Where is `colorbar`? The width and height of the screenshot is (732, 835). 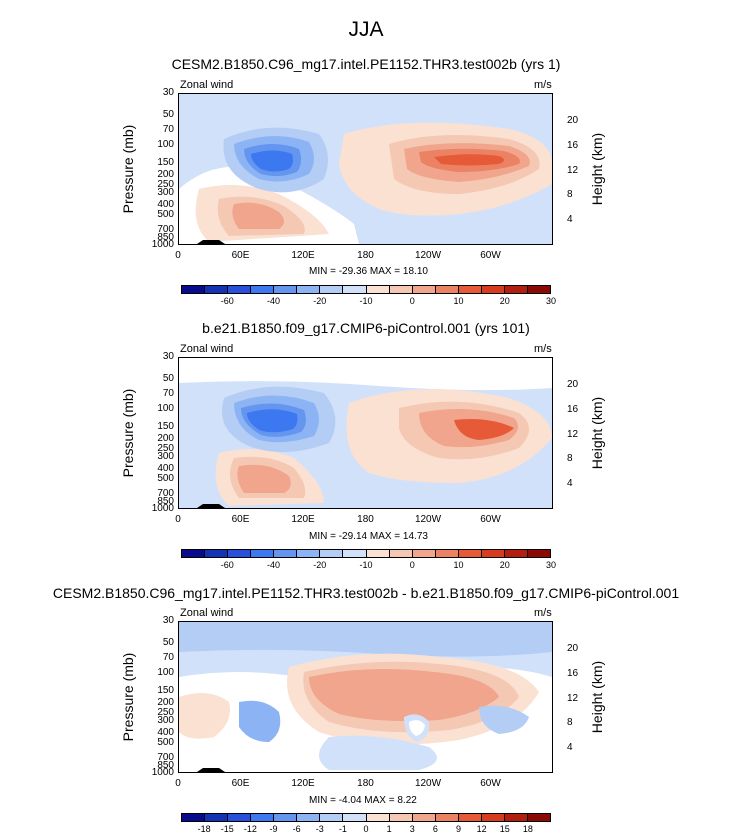 colorbar is located at coordinates (366, 553).